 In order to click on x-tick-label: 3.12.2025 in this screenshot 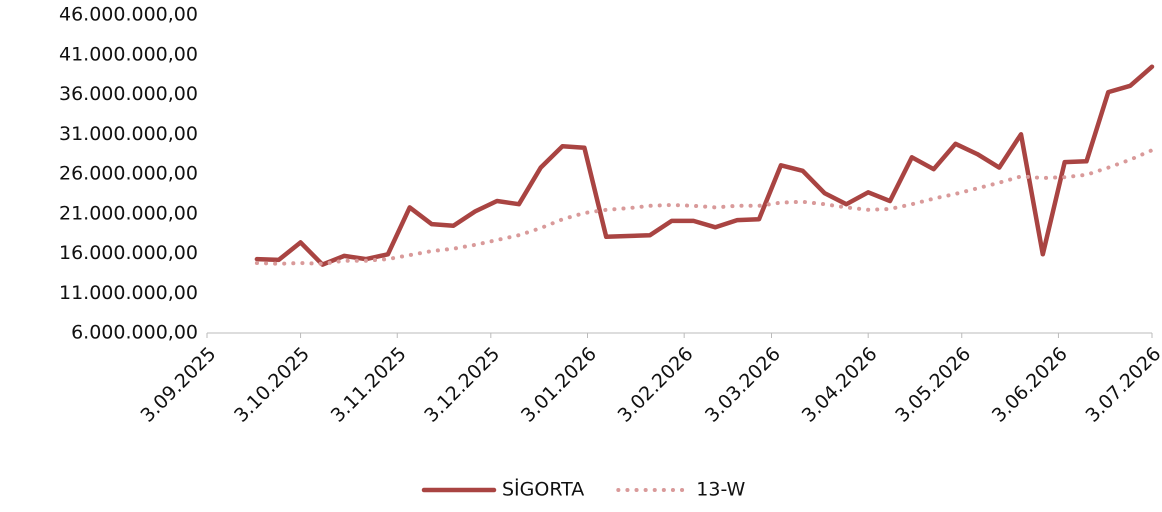, I will do `click(462, 385)`.